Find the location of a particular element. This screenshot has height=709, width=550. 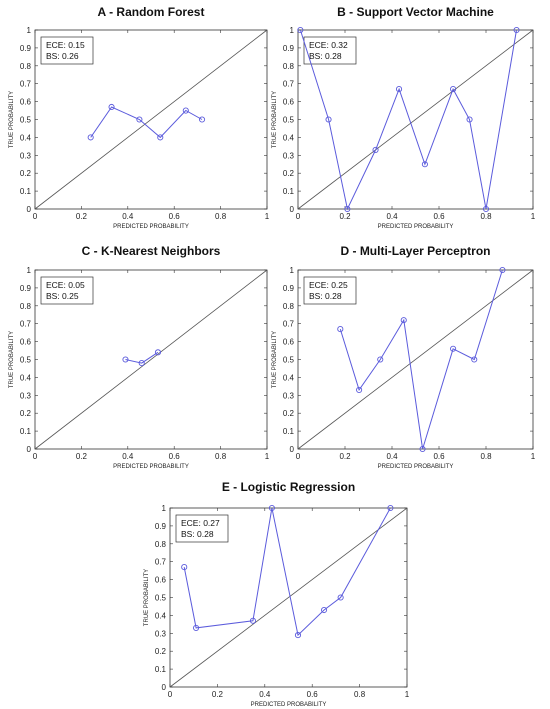

bs-value: BS: 0.26 is located at coordinates (62, 56).